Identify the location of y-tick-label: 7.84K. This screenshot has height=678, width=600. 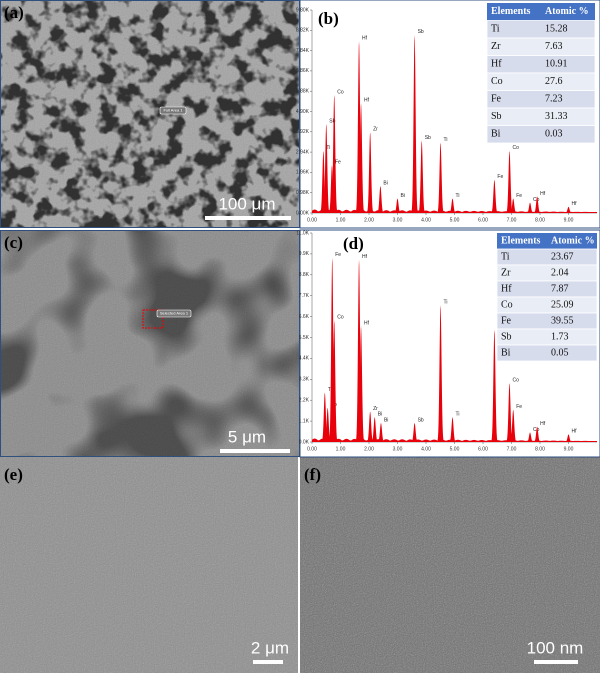
(303, 51).